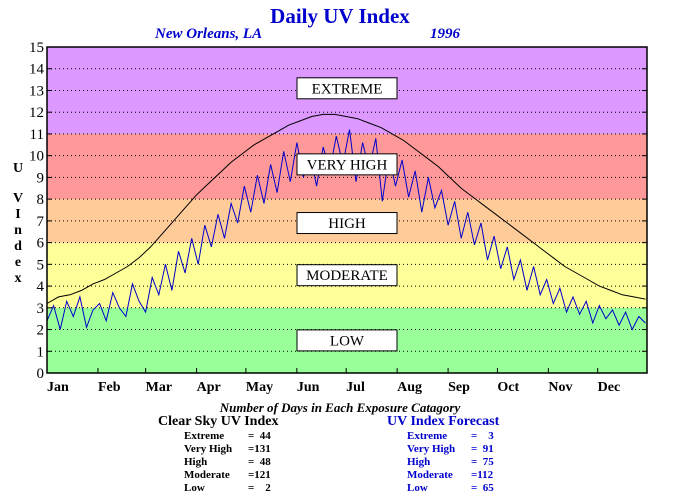  What do you see at coordinates (41, 200) in the screenshot?
I see `y-tick-label: 8` at bounding box center [41, 200].